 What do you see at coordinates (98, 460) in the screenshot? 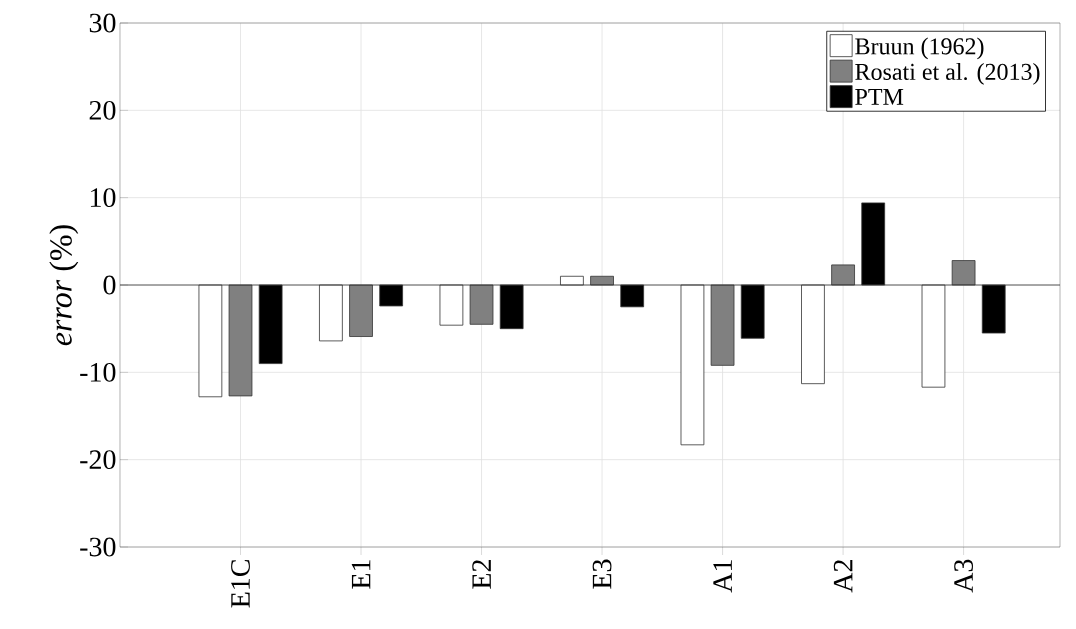
I see `y-tick-label: -20` at bounding box center [98, 460].